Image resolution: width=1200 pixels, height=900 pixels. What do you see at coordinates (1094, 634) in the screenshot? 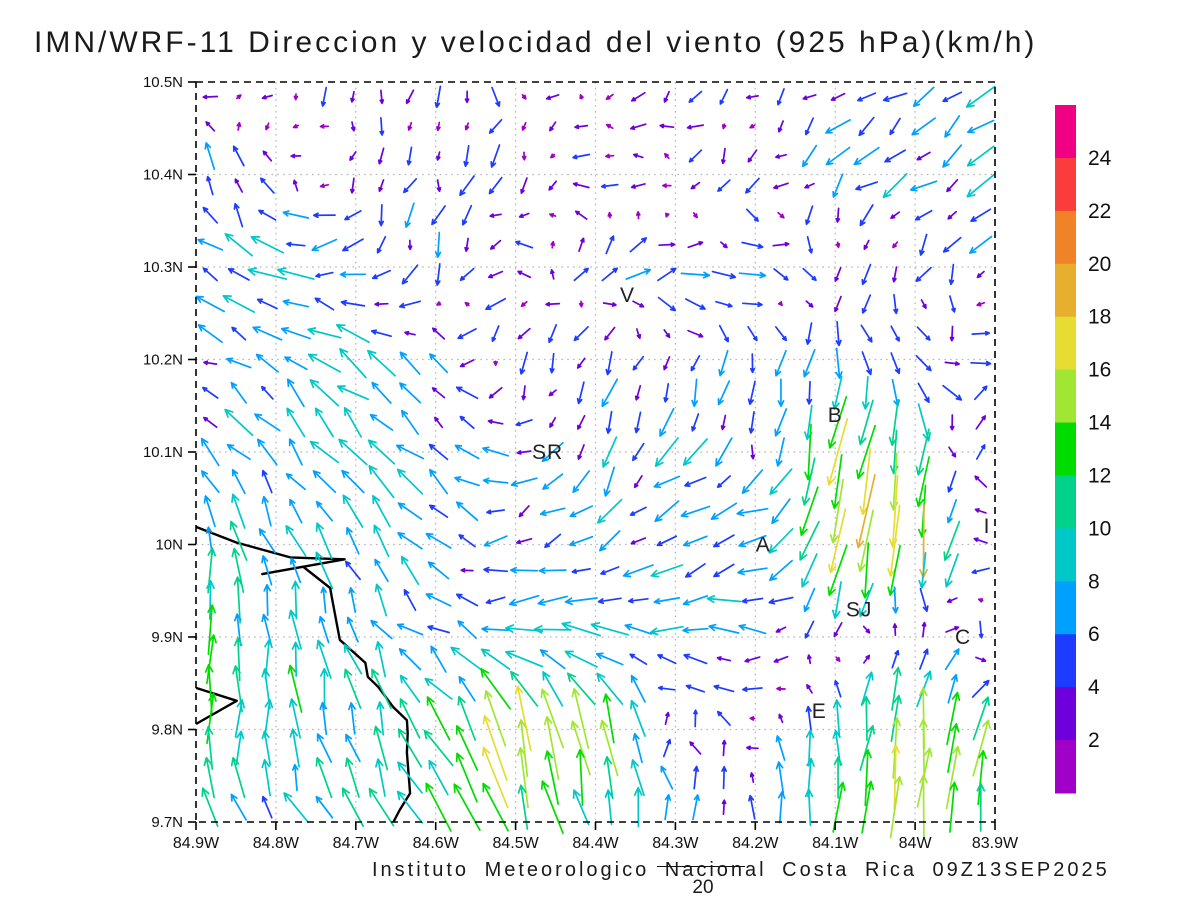
I see `colorbar-label: 6` at bounding box center [1094, 634].